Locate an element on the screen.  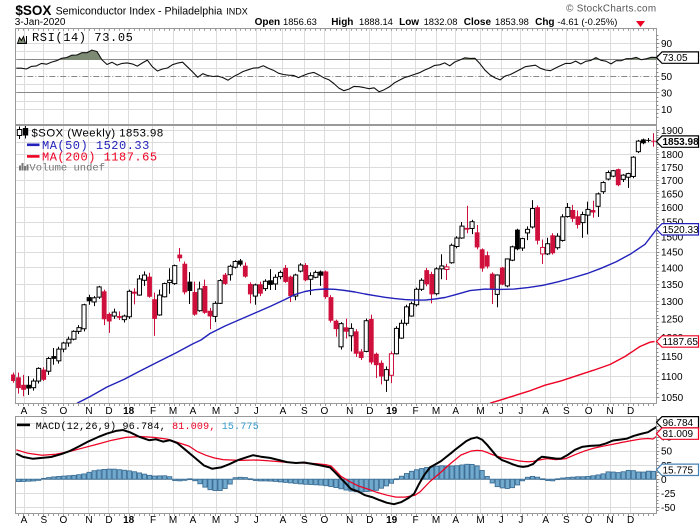
svg-text: 1900 is located at coordinates (672, 131).